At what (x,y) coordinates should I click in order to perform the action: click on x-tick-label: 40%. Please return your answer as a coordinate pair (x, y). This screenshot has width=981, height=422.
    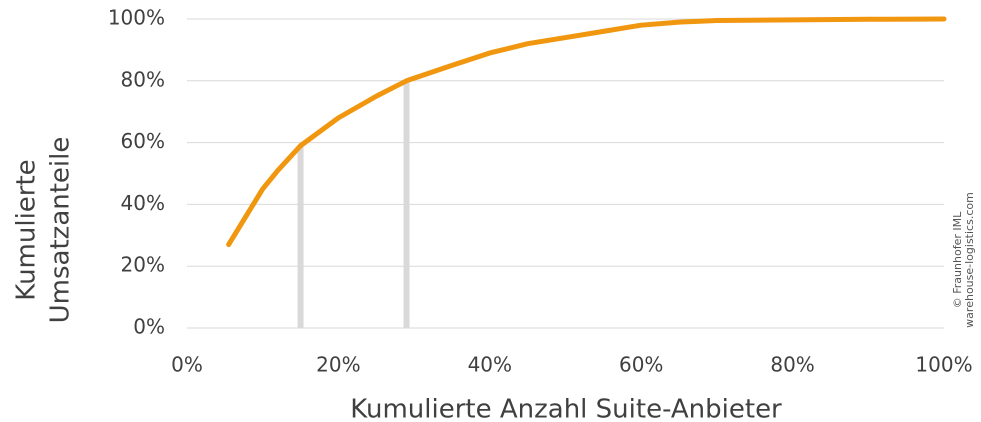
    Looking at the image, I should click on (490, 365).